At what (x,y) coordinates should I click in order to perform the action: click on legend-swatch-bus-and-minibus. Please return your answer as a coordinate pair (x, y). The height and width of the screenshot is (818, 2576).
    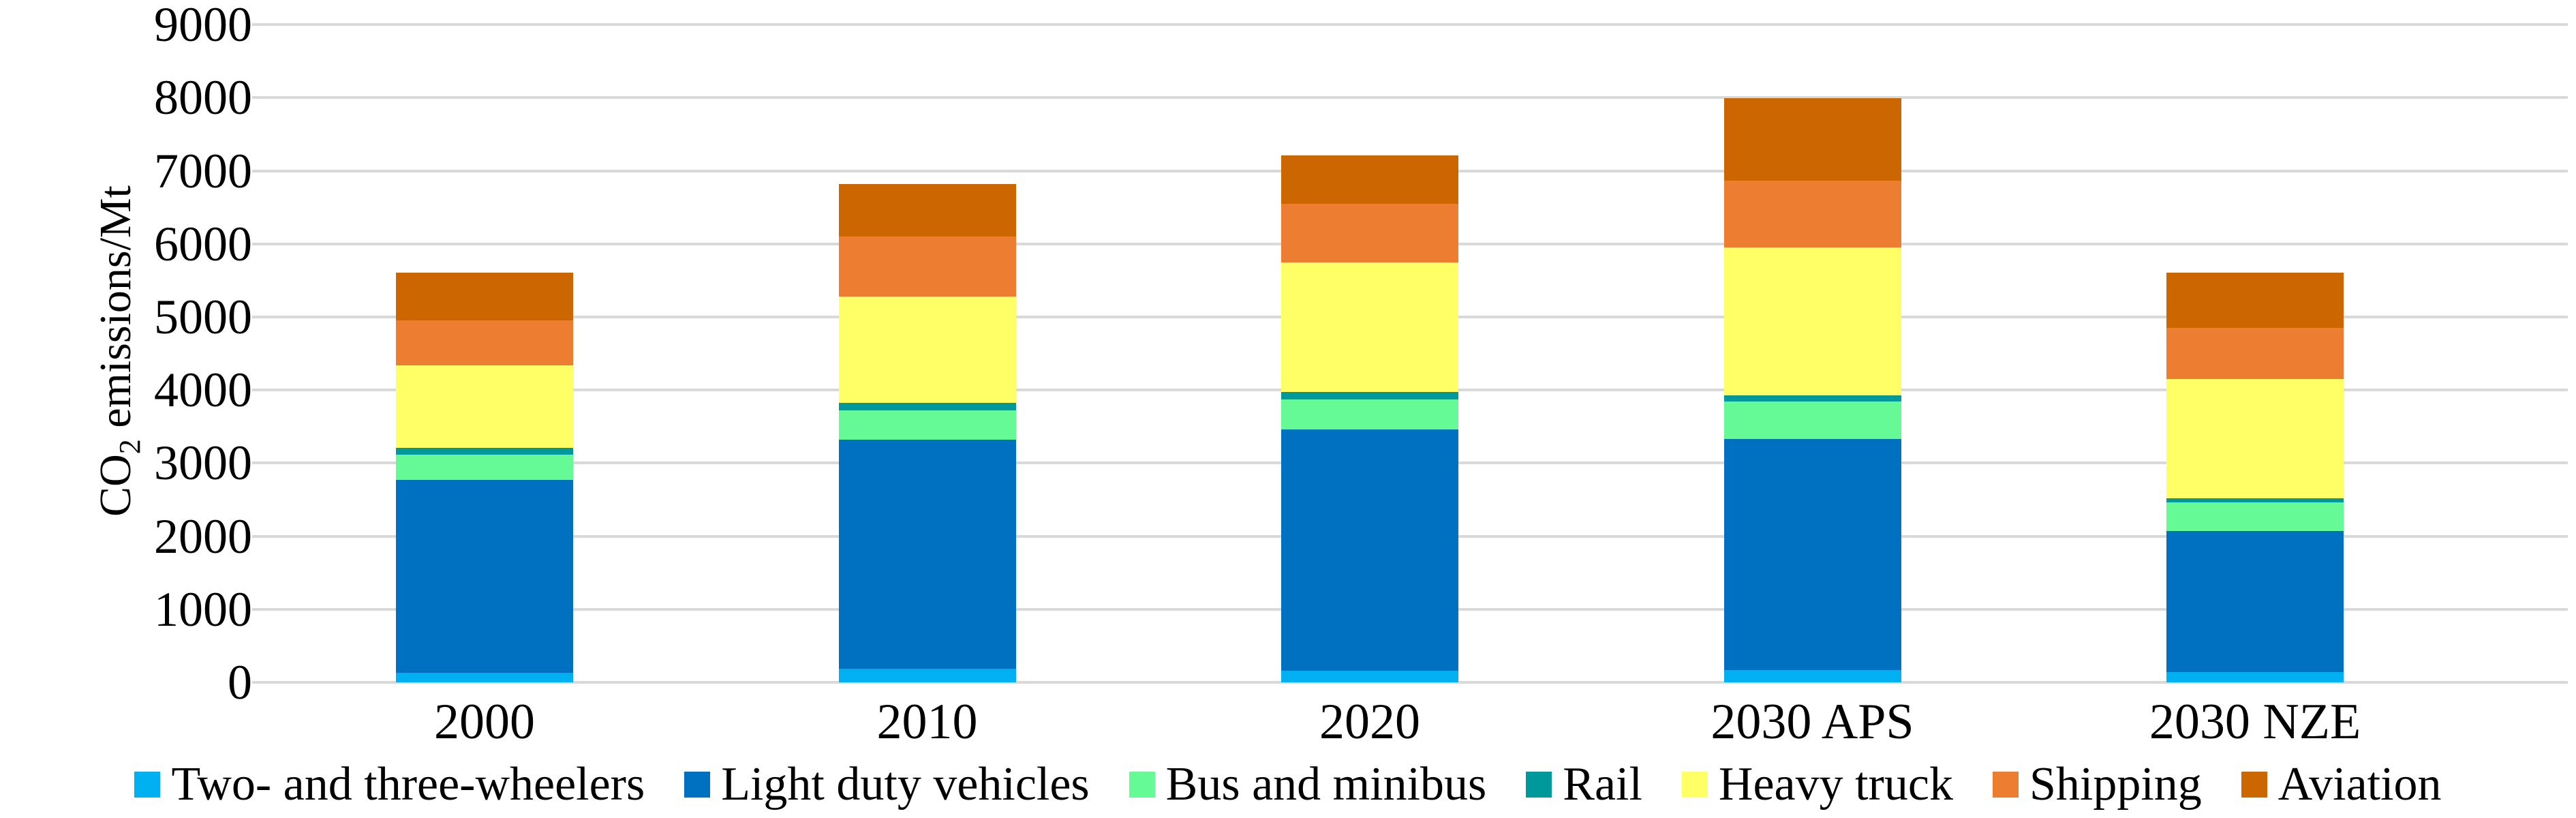
    Looking at the image, I should click on (1142, 785).